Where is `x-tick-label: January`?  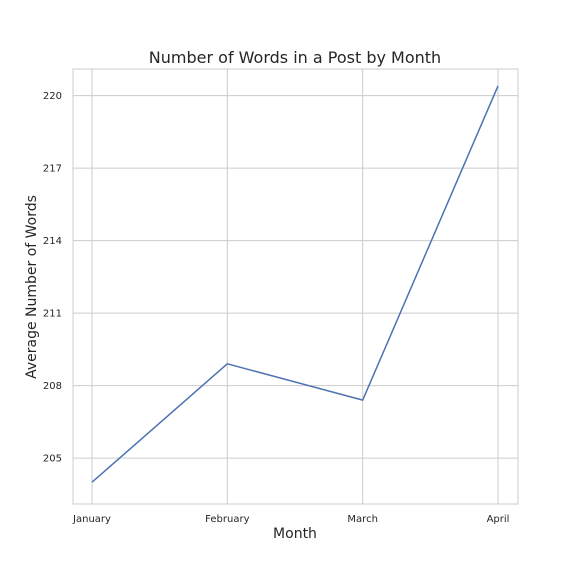
x-tick-label: January is located at coordinates (91, 519).